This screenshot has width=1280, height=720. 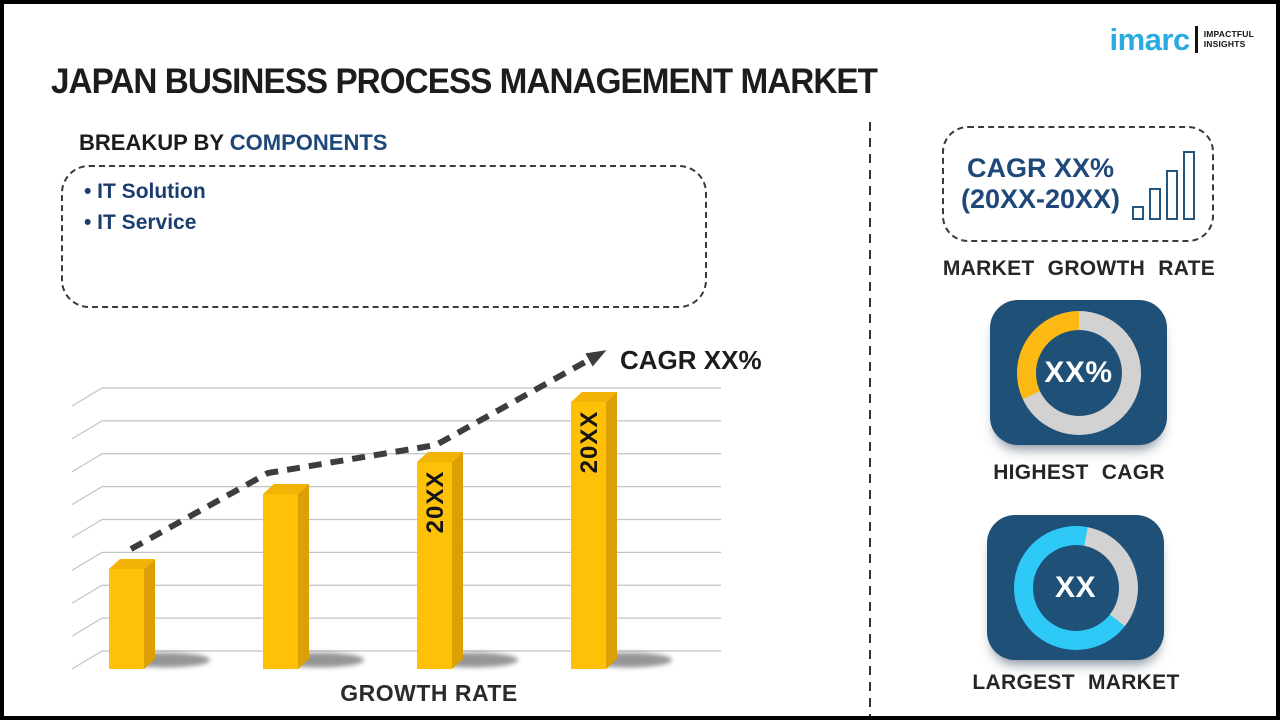 I want to click on logo-divider-bar, so click(x=1196, y=39).